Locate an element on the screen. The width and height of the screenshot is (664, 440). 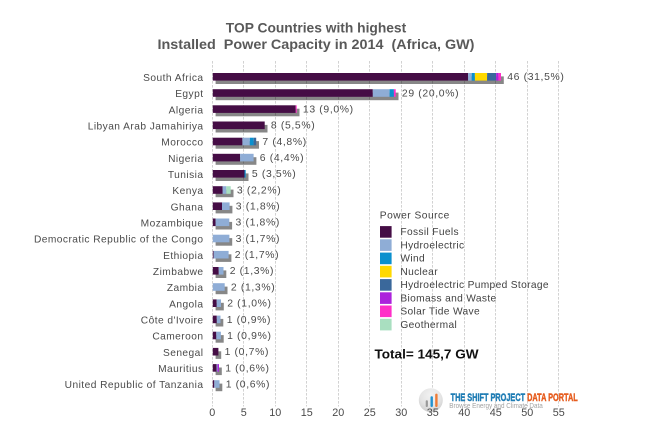
svg-text: 5 (3,5%) is located at coordinates (274, 174).